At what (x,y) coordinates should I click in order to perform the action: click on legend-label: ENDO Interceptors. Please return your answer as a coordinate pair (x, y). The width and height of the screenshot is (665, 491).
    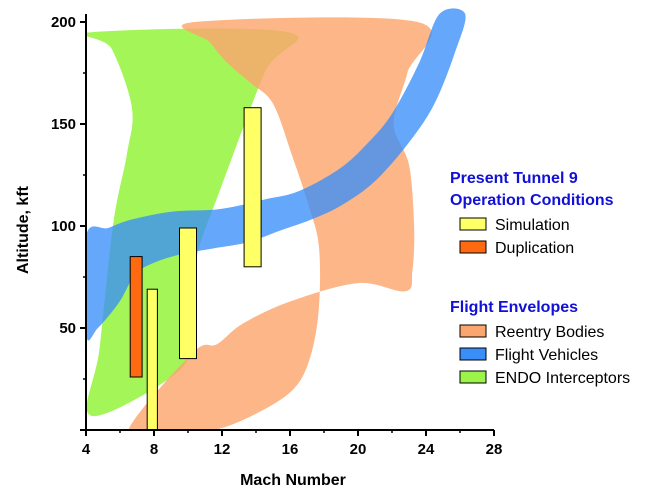
    Looking at the image, I should click on (562, 378).